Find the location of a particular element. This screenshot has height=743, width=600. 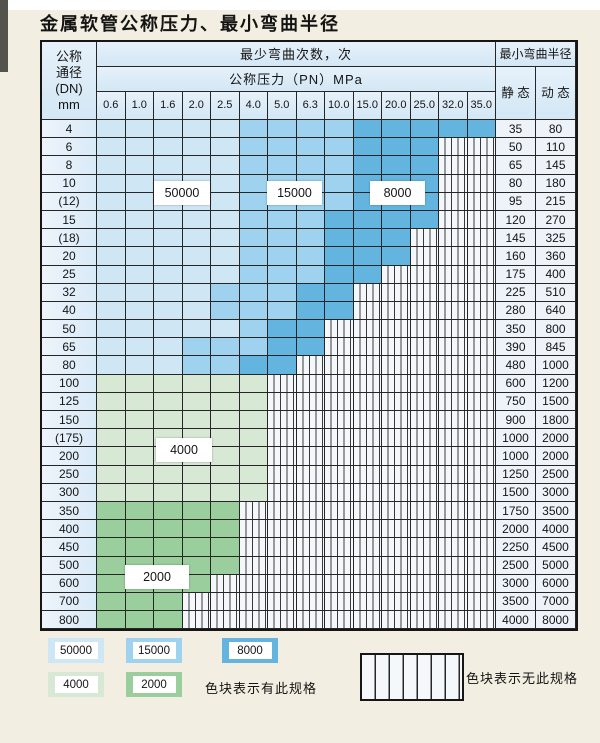

corner-line-3: (DN) is located at coordinates (69, 88).